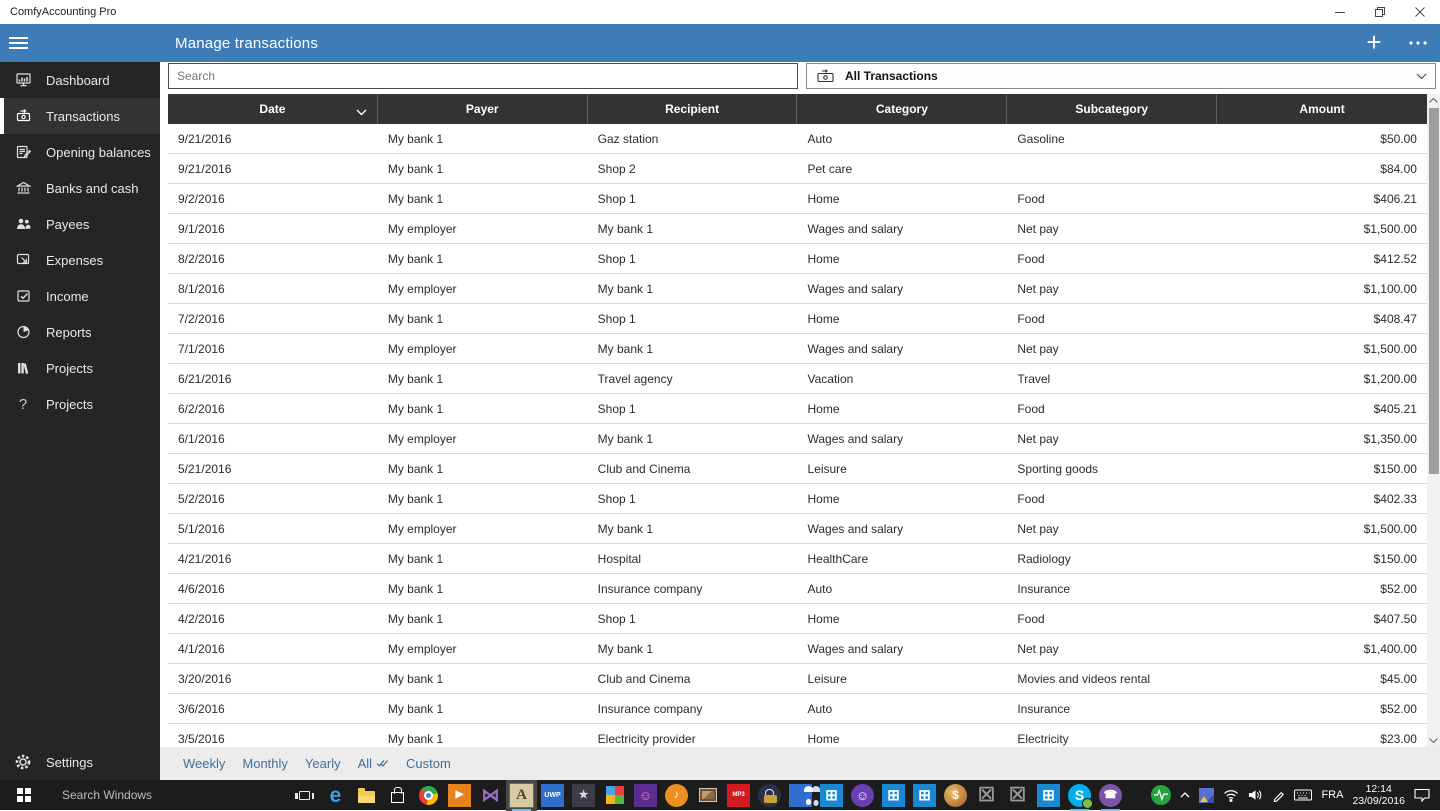  I want to click on filter-monthly: Monthly, so click(265, 763).